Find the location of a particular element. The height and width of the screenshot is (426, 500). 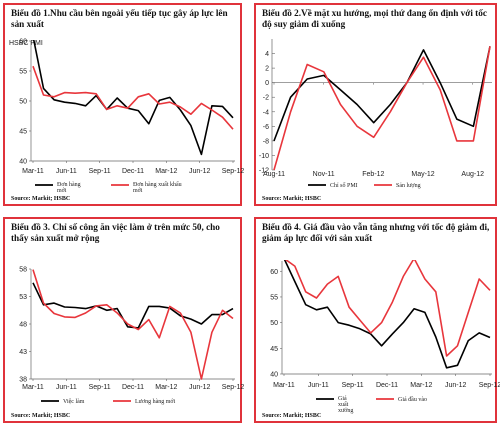

legend-label-2: Đơn hàng xuất khẩu mới is located at coordinates (157, 187).